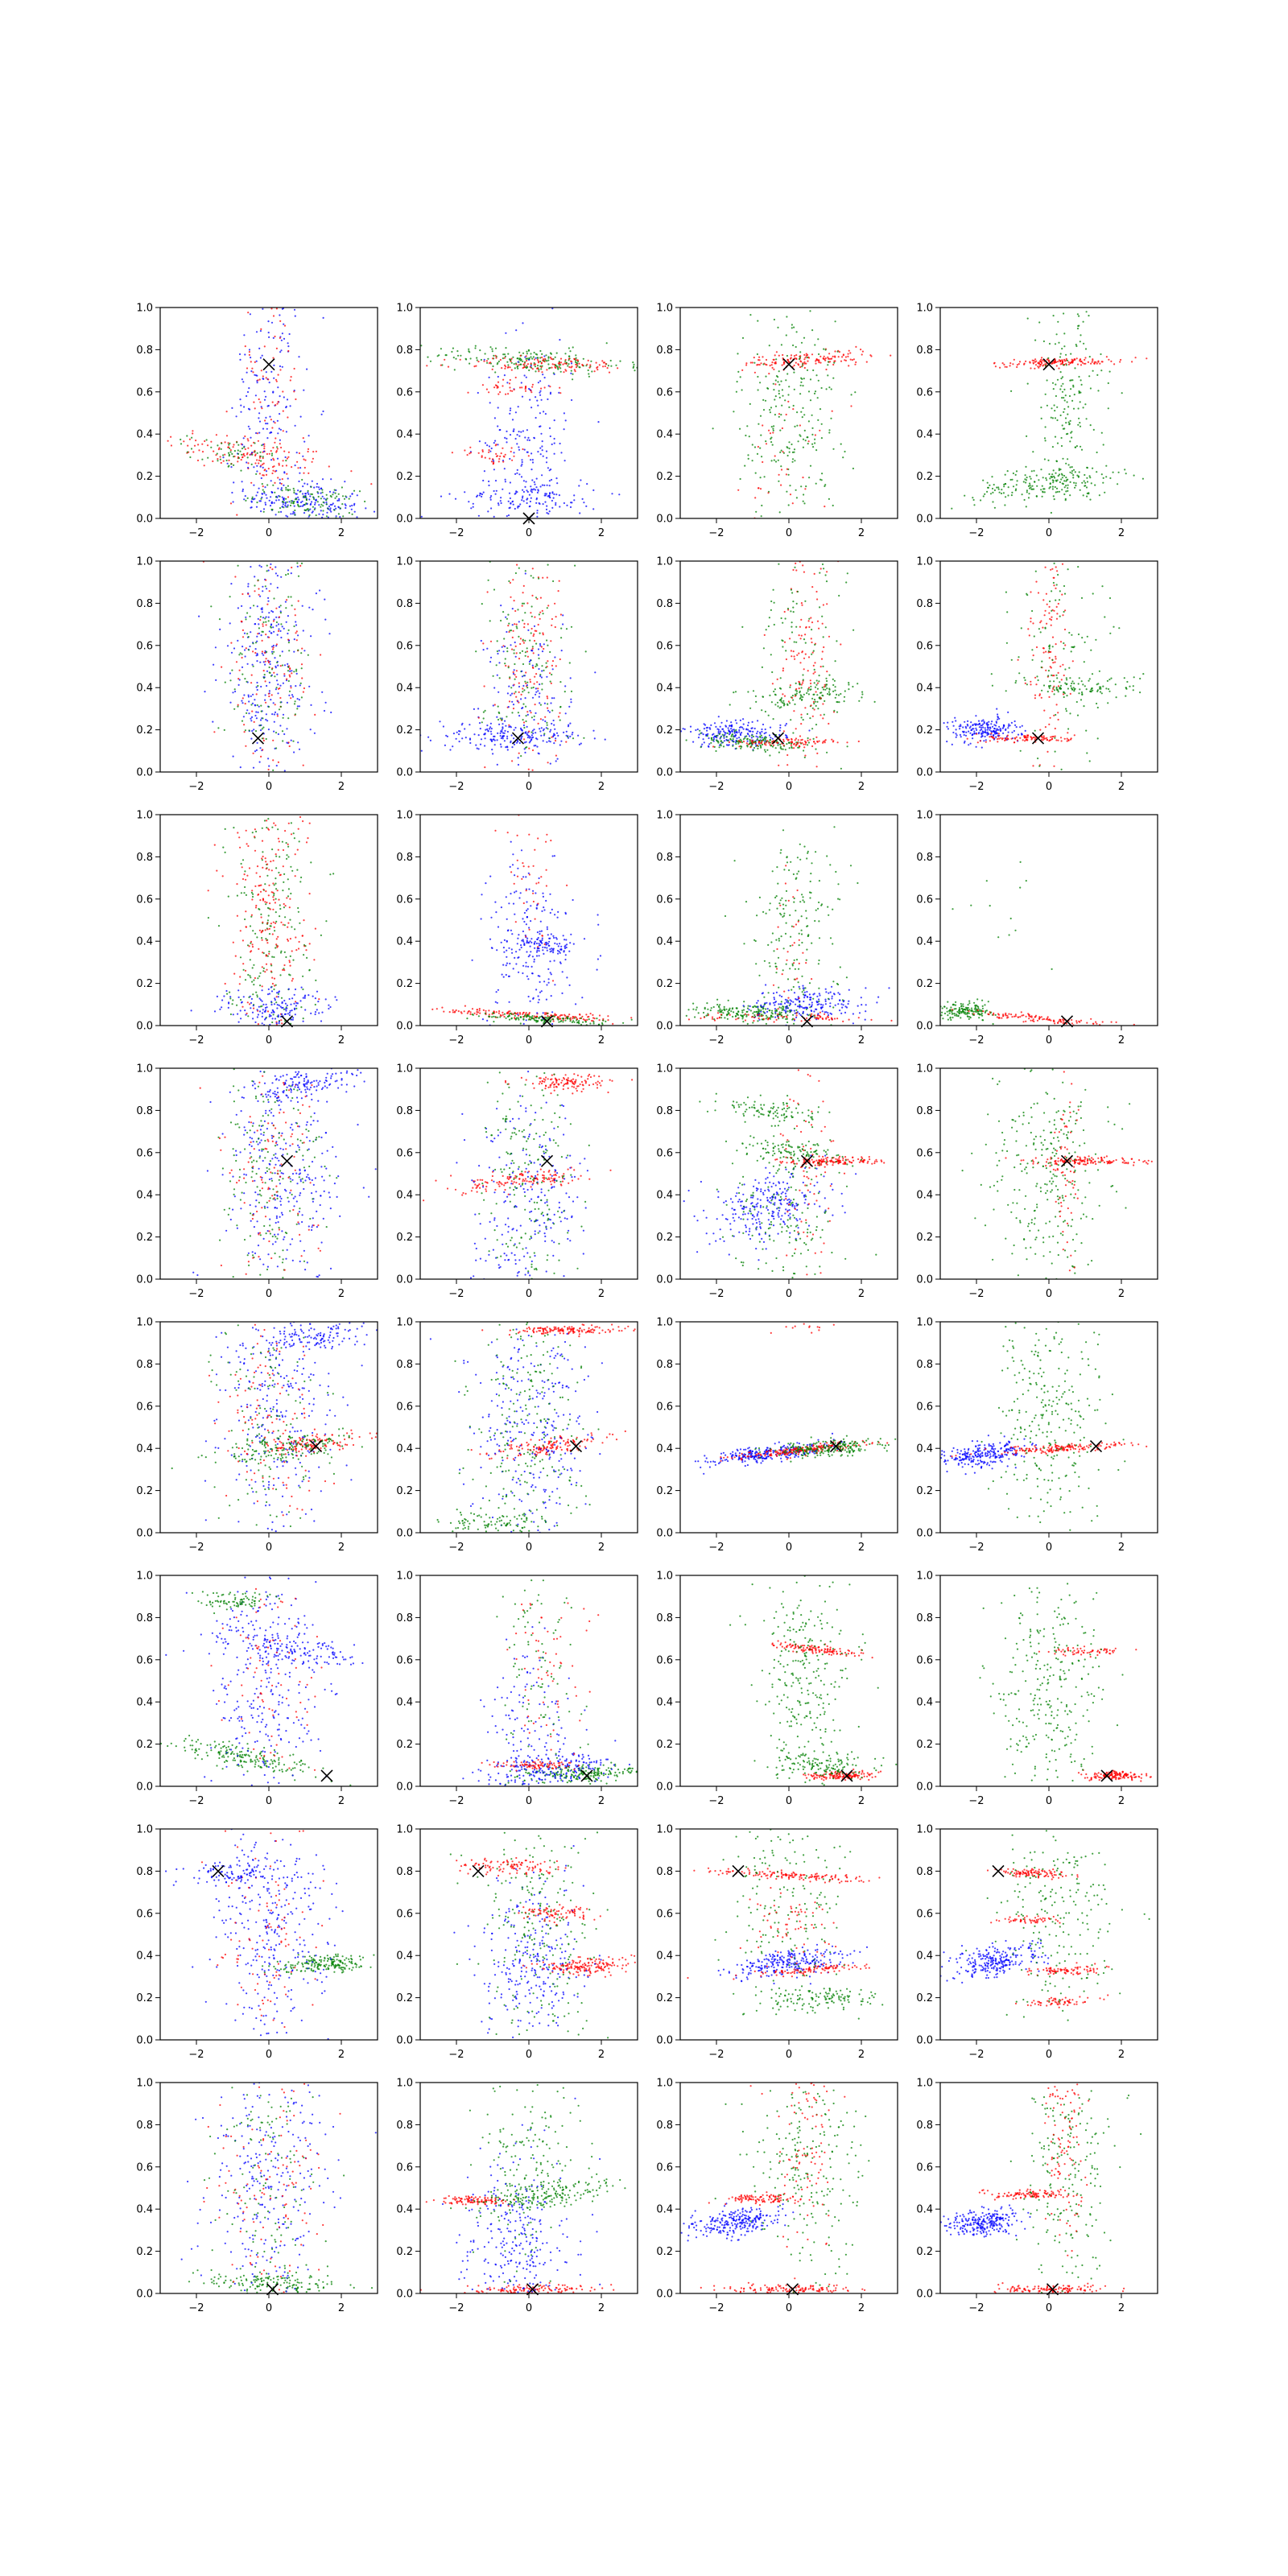 The height and width of the screenshot is (2576, 1288). Describe the element at coordinates (777, 674) in the screenshot. I see `subplot-r2-c3: −2 0 20.00.20.40.60.81.0` at that location.